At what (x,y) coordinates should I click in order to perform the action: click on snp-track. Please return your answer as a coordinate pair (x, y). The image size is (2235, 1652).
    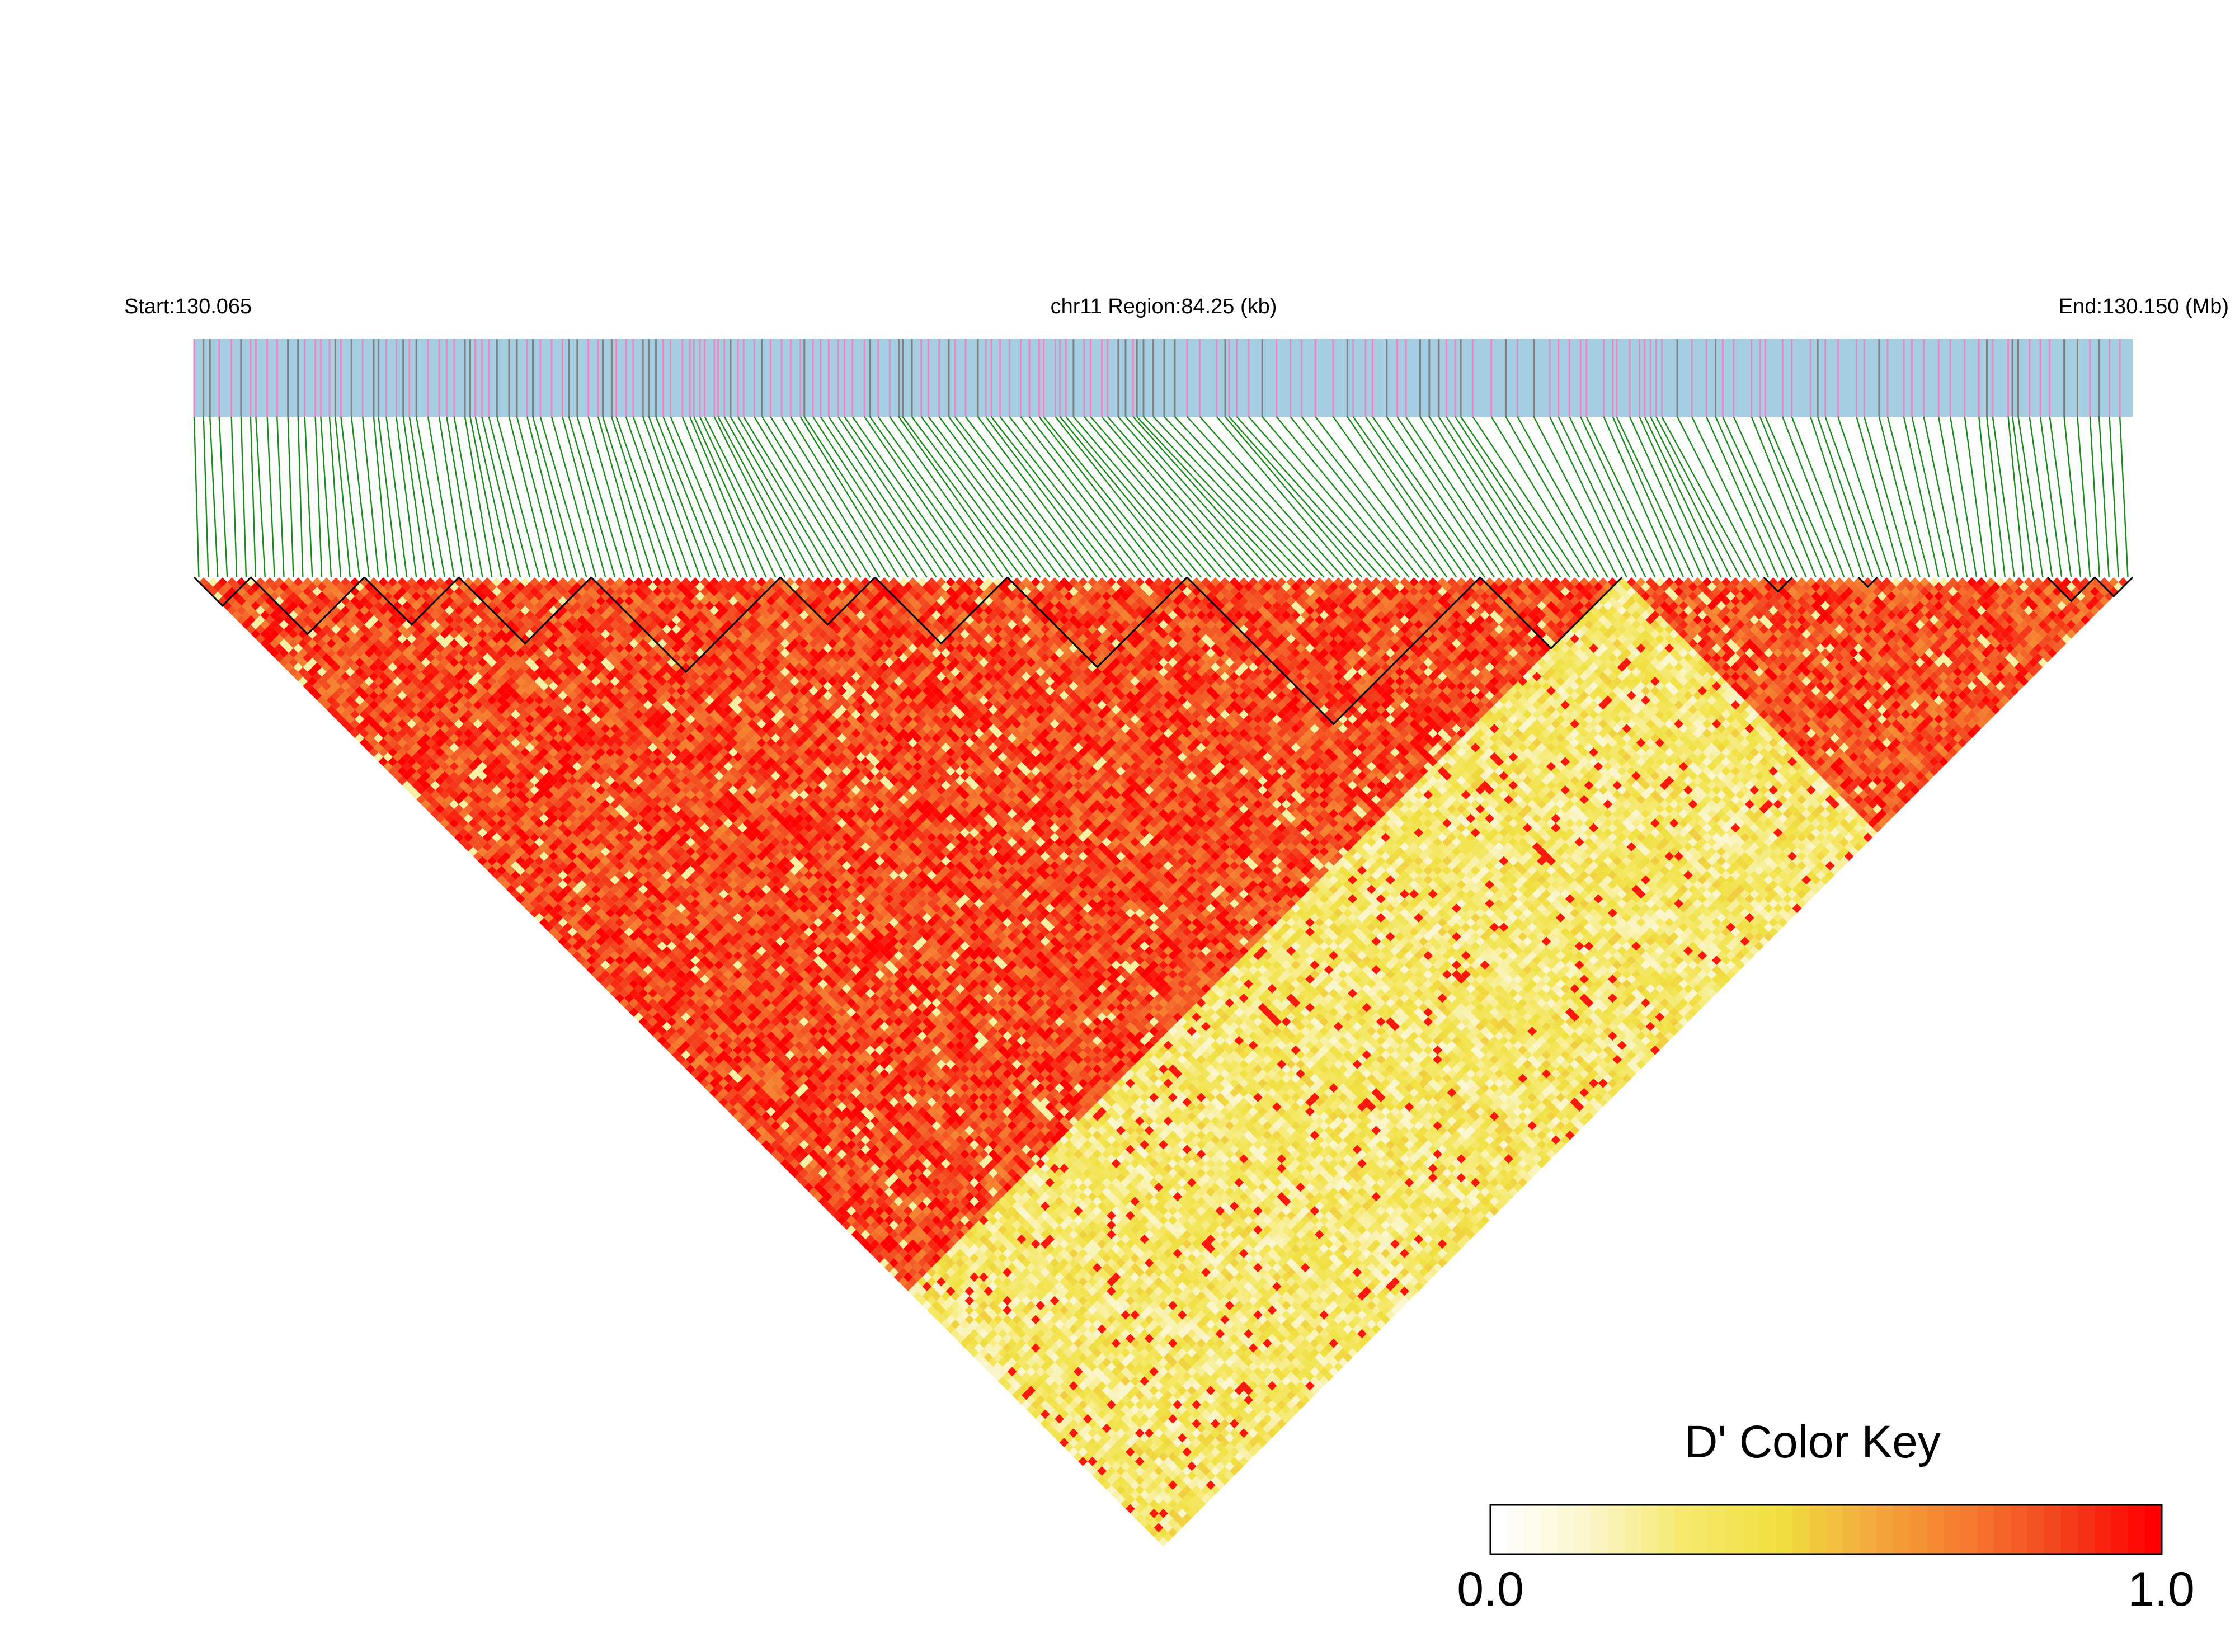
    Looking at the image, I should click on (1163, 378).